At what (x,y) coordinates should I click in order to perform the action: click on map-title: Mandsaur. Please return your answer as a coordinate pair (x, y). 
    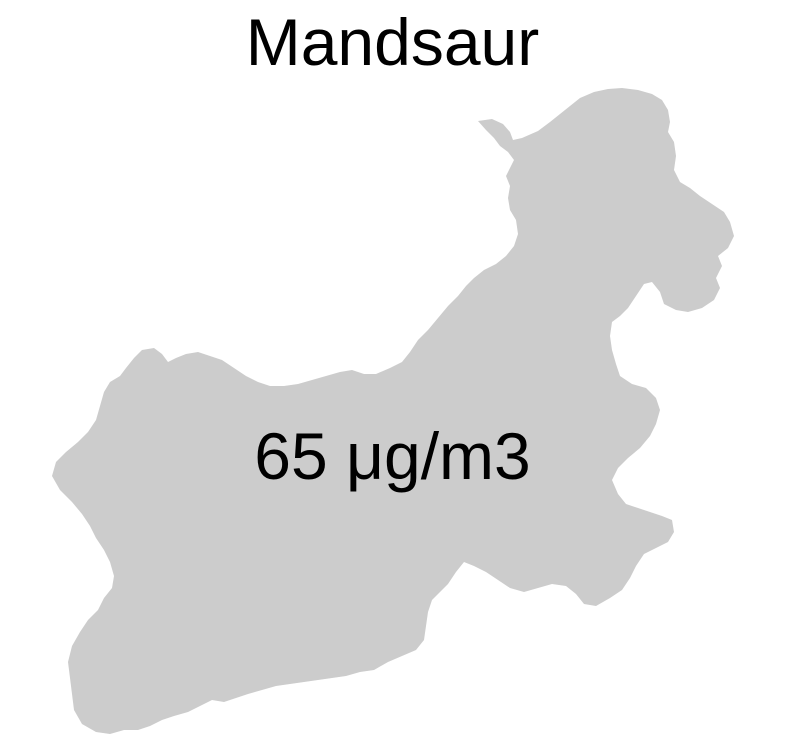
    Looking at the image, I should click on (392, 42).